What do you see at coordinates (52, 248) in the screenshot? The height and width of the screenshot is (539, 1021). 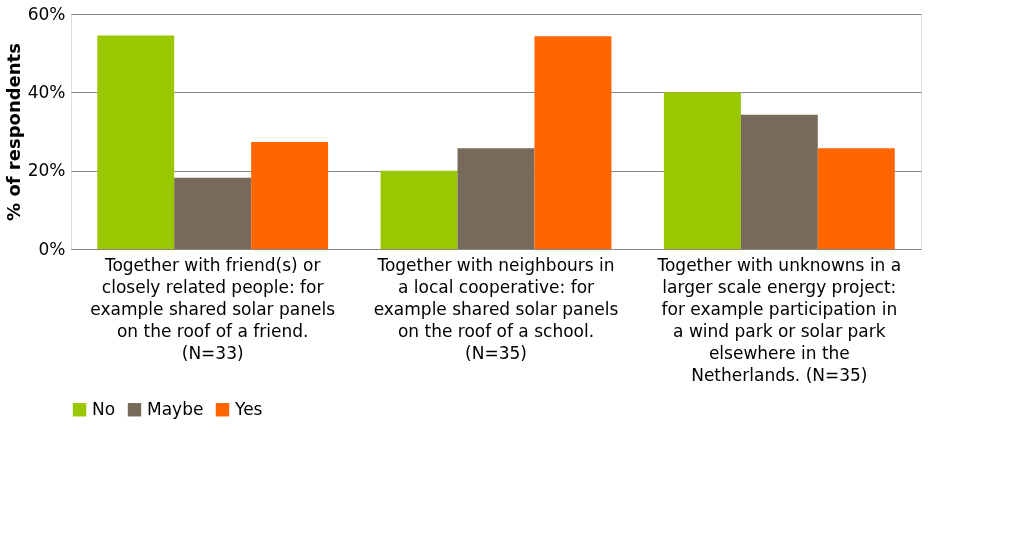 I see `y-tick-label: 0%` at bounding box center [52, 248].